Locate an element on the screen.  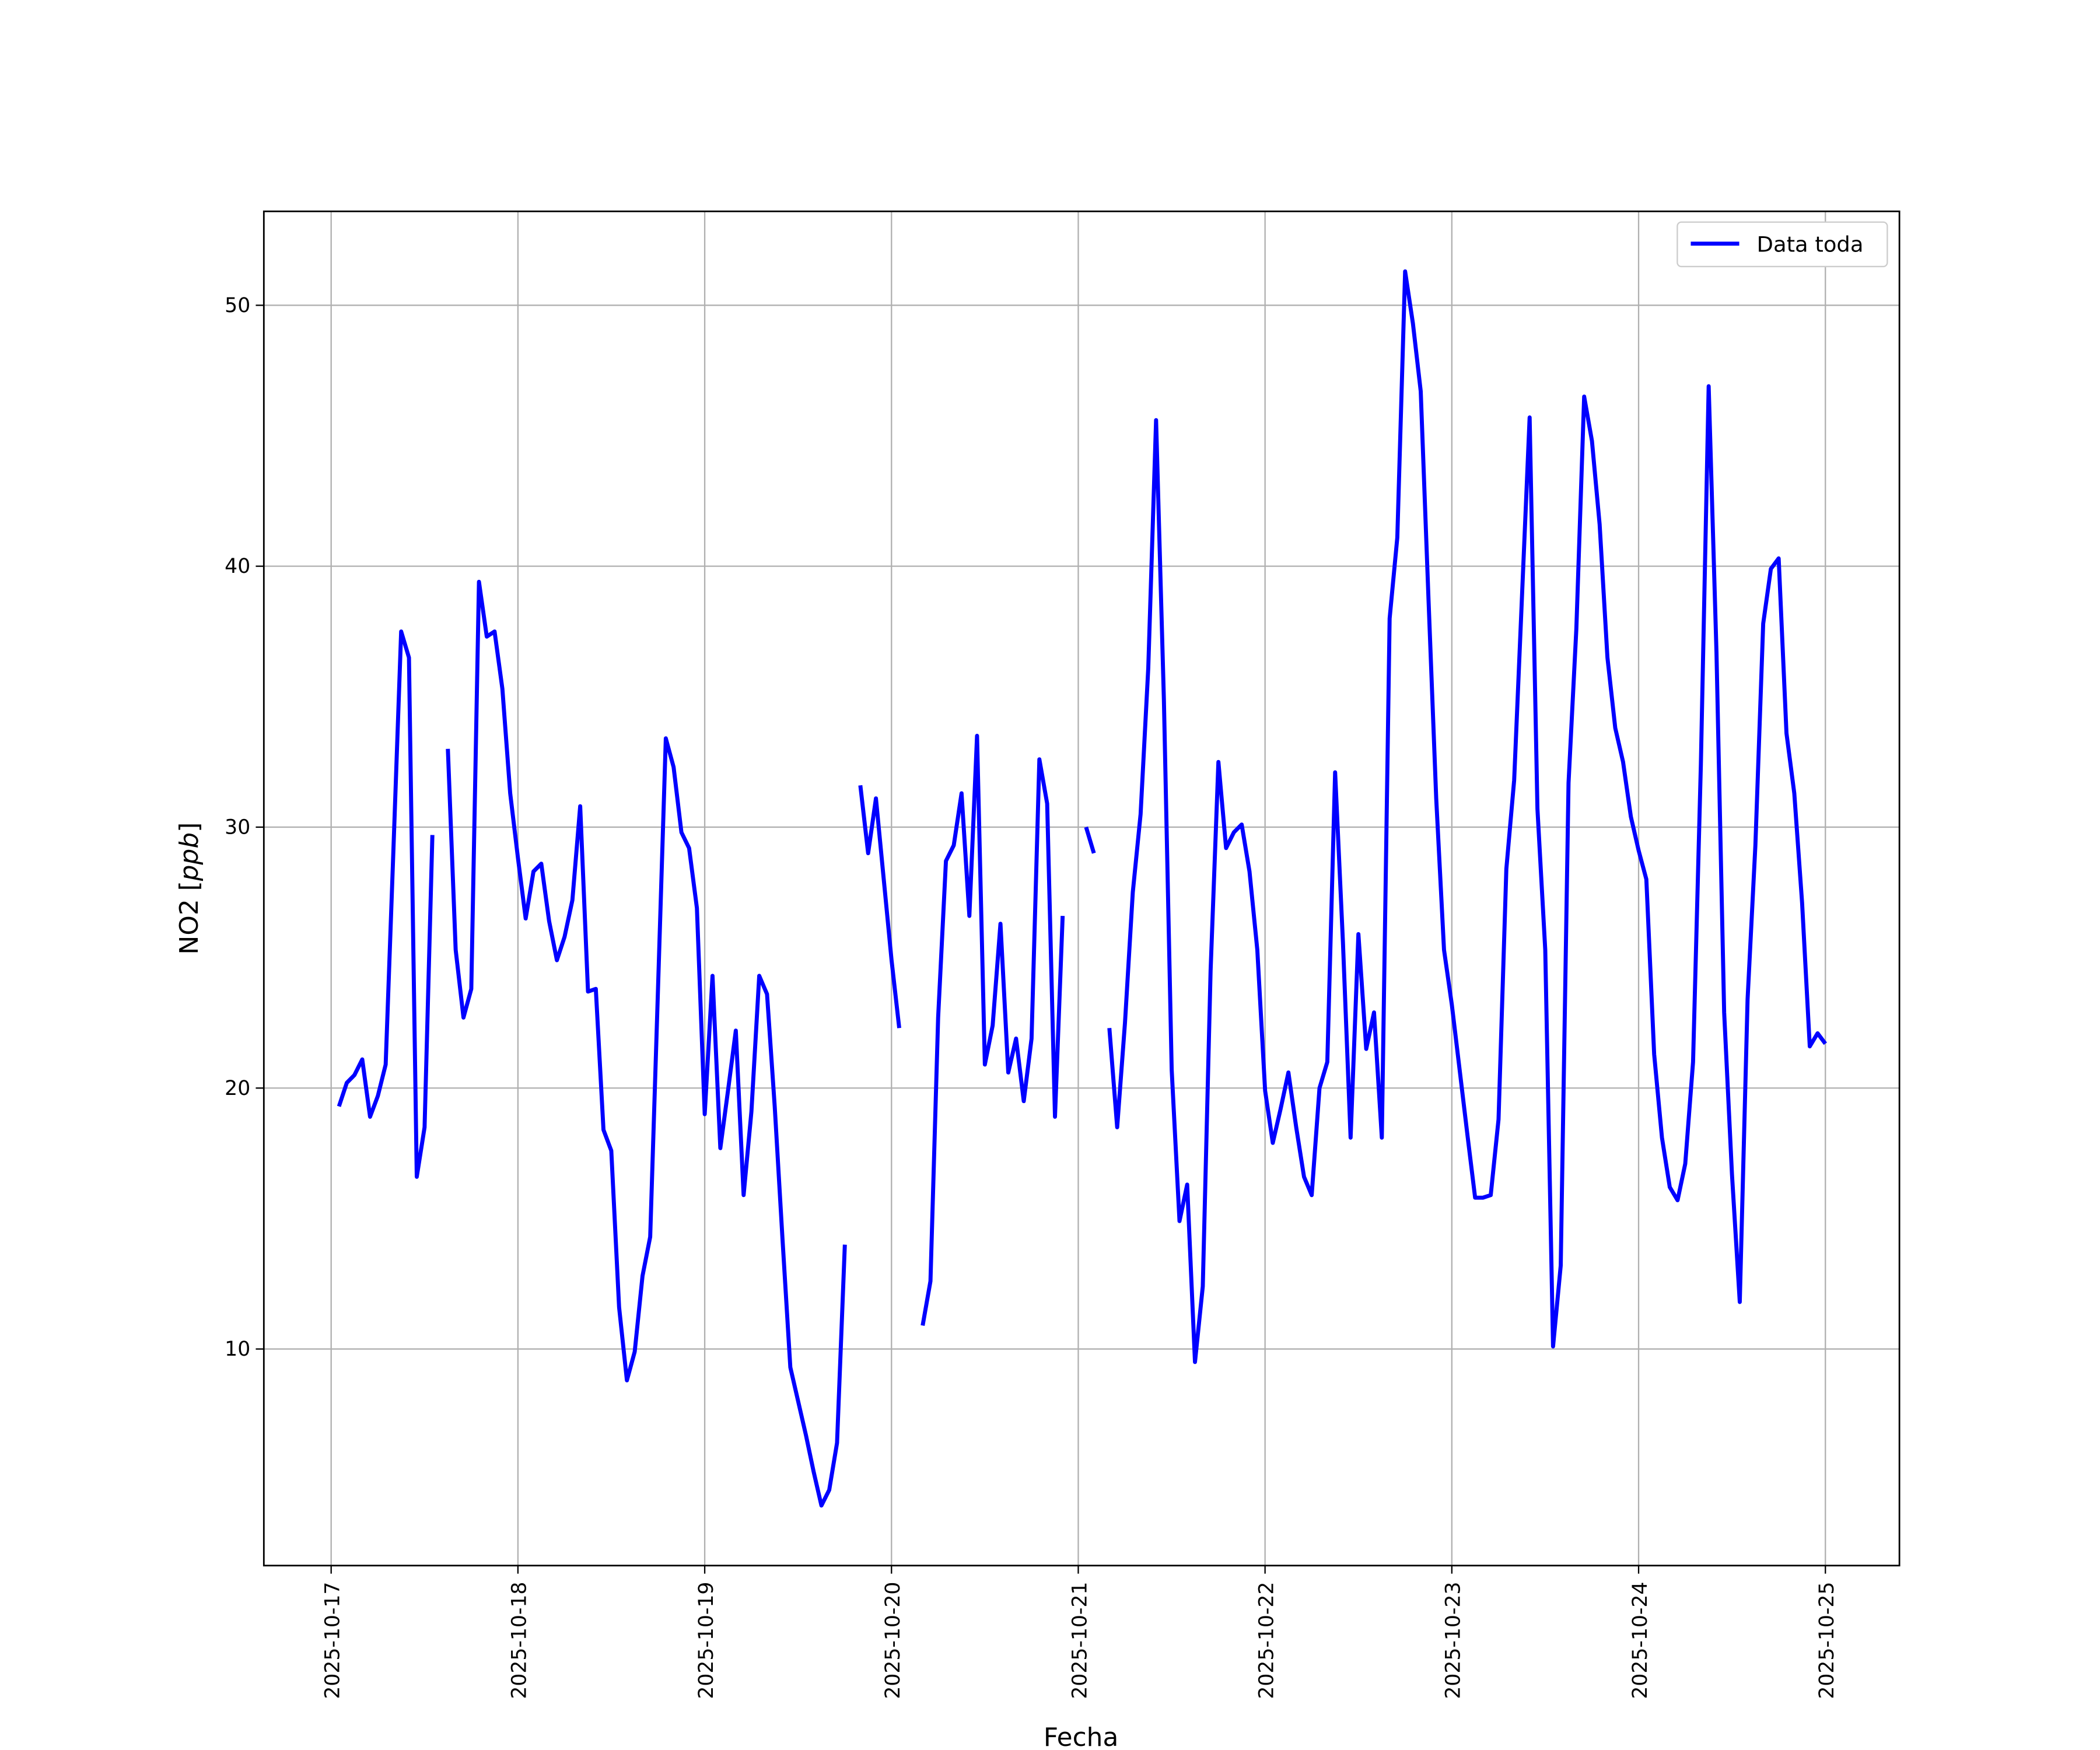
y-axis-label: NO2 [ppb] is located at coordinates (189, 888).